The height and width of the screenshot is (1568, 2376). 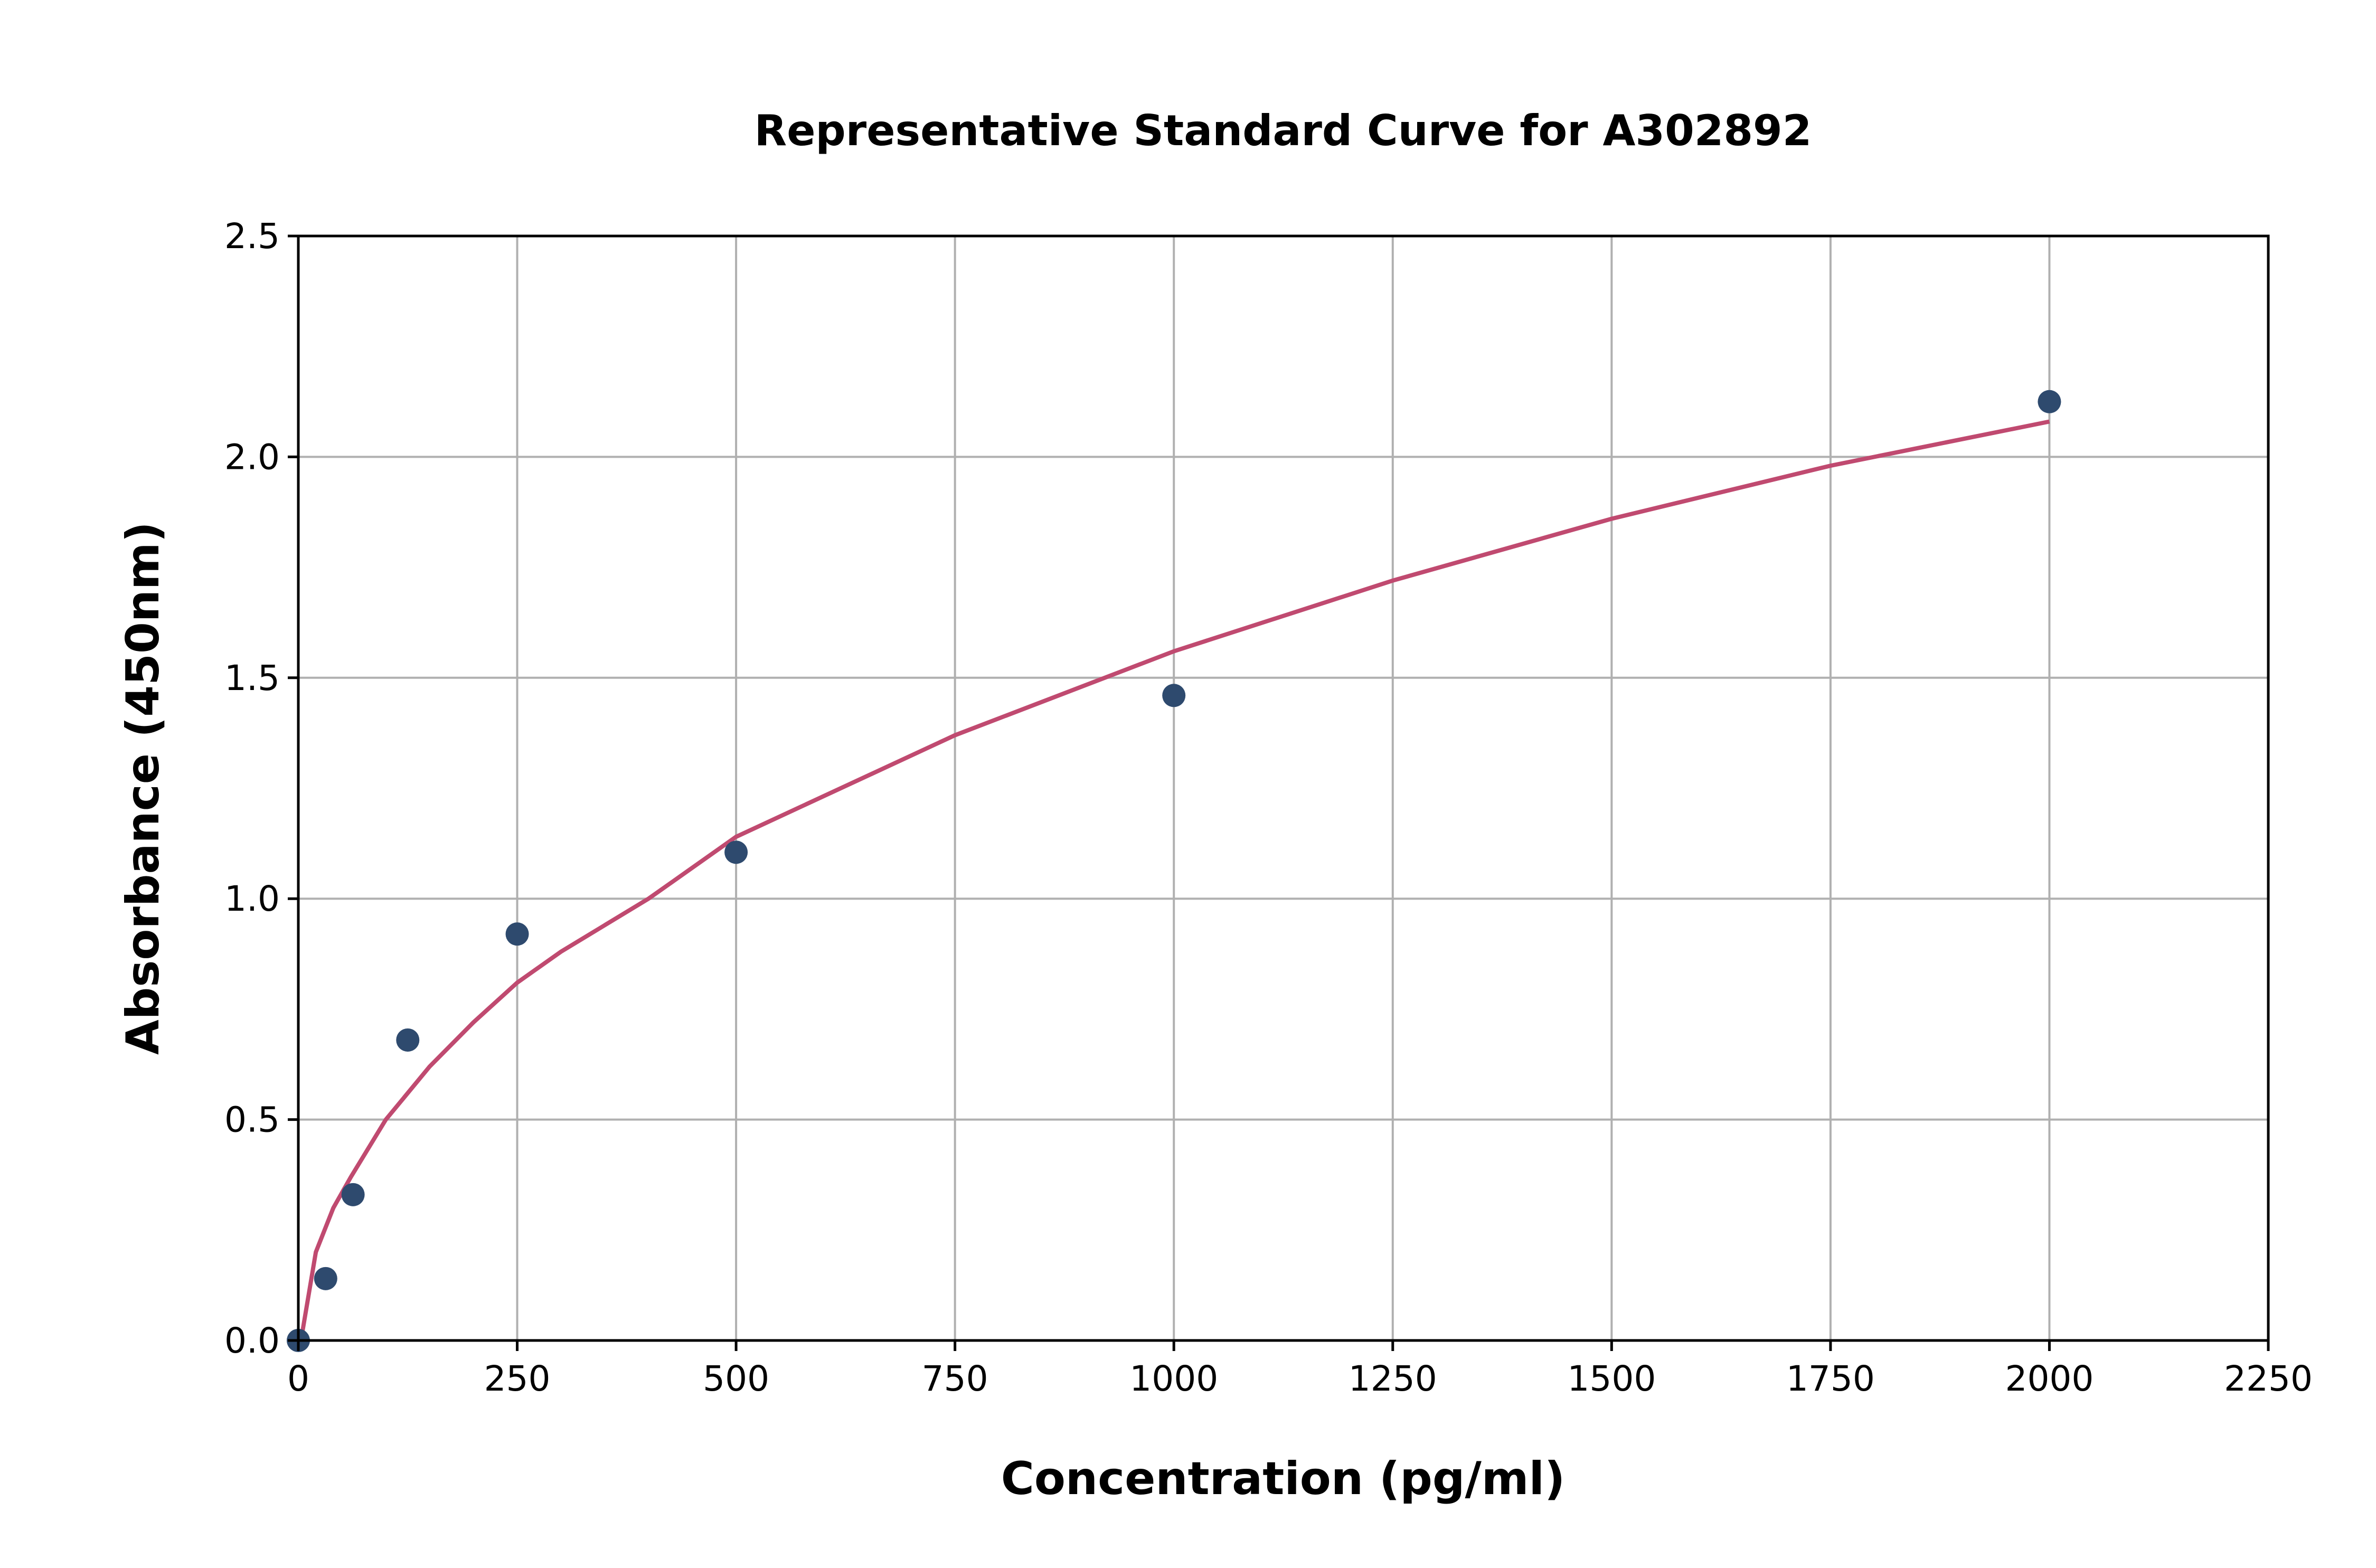 What do you see at coordinates (252, 899) in the screenshot?
I see `y-tick-label: 1.0` at bounding box center [252, 899].